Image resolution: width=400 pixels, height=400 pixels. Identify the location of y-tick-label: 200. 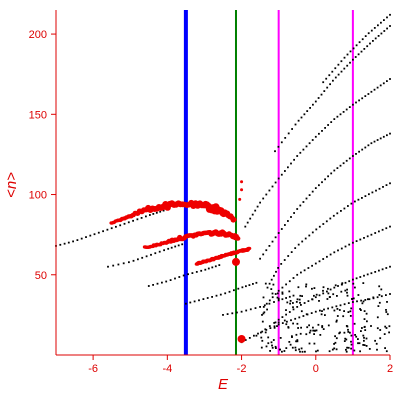
(38, 35).